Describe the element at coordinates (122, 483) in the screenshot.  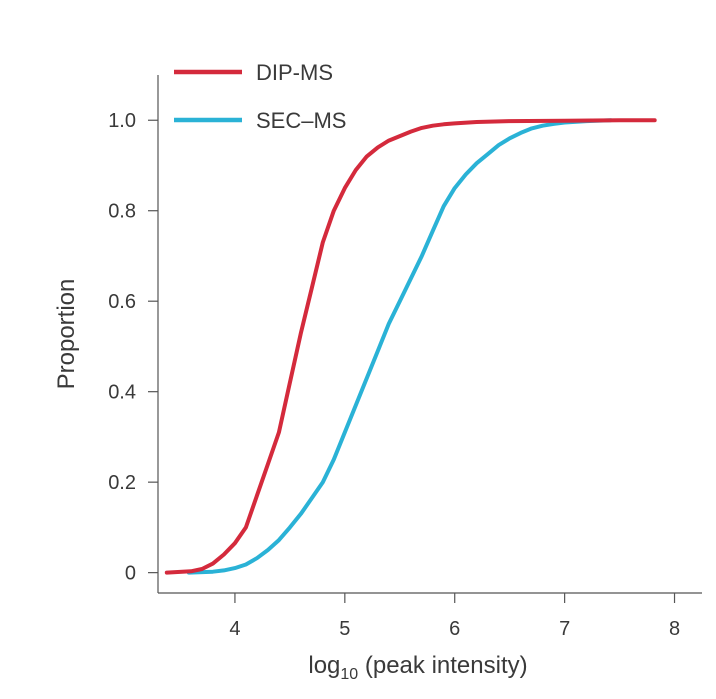
I see `y-tick-label: 0.2` at that location.